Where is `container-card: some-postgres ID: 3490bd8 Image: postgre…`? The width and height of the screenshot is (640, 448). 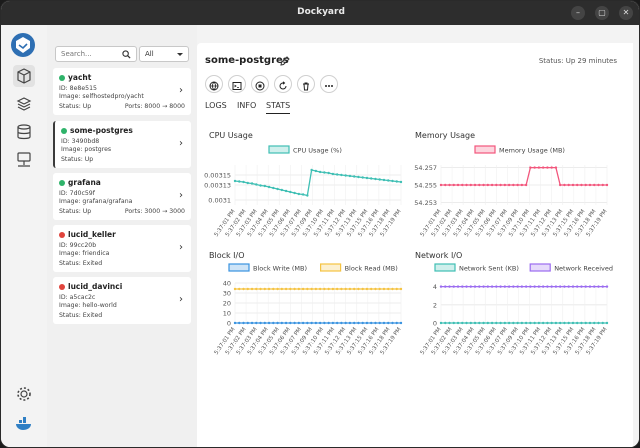 container-card: some-postgres ID: 3490bd8 Image: postgre… is located at coordinates (122, 144).